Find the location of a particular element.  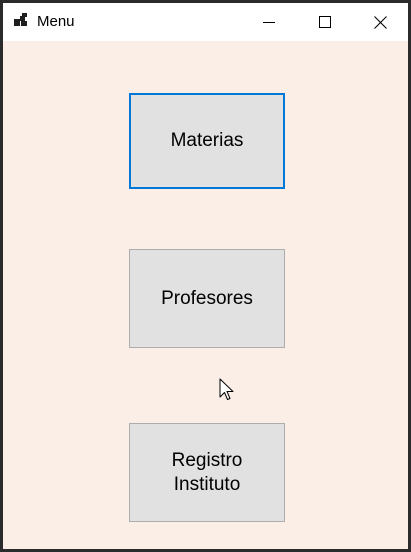

close-button is located at coordinates (380, 22).